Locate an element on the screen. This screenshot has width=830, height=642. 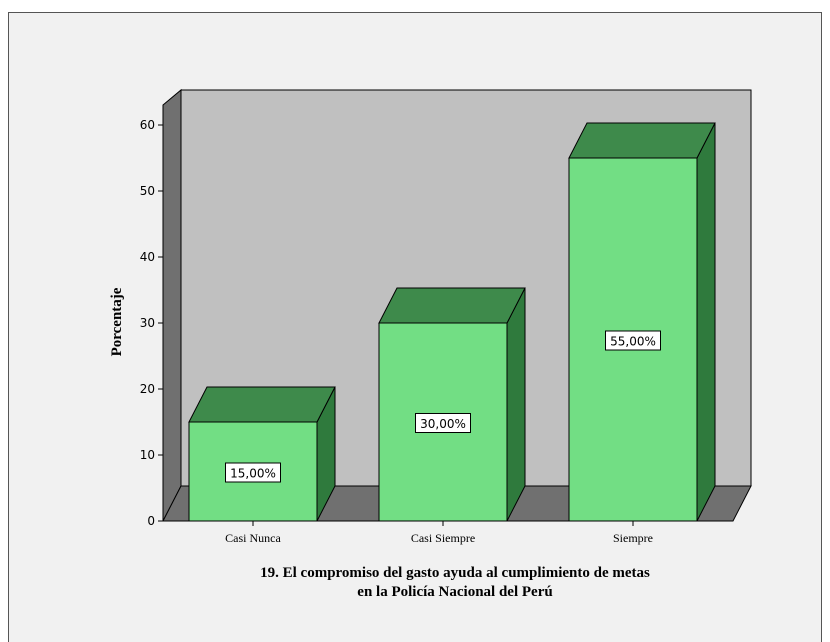
y-tick-label: 50 is located at coordinates (147, 191).